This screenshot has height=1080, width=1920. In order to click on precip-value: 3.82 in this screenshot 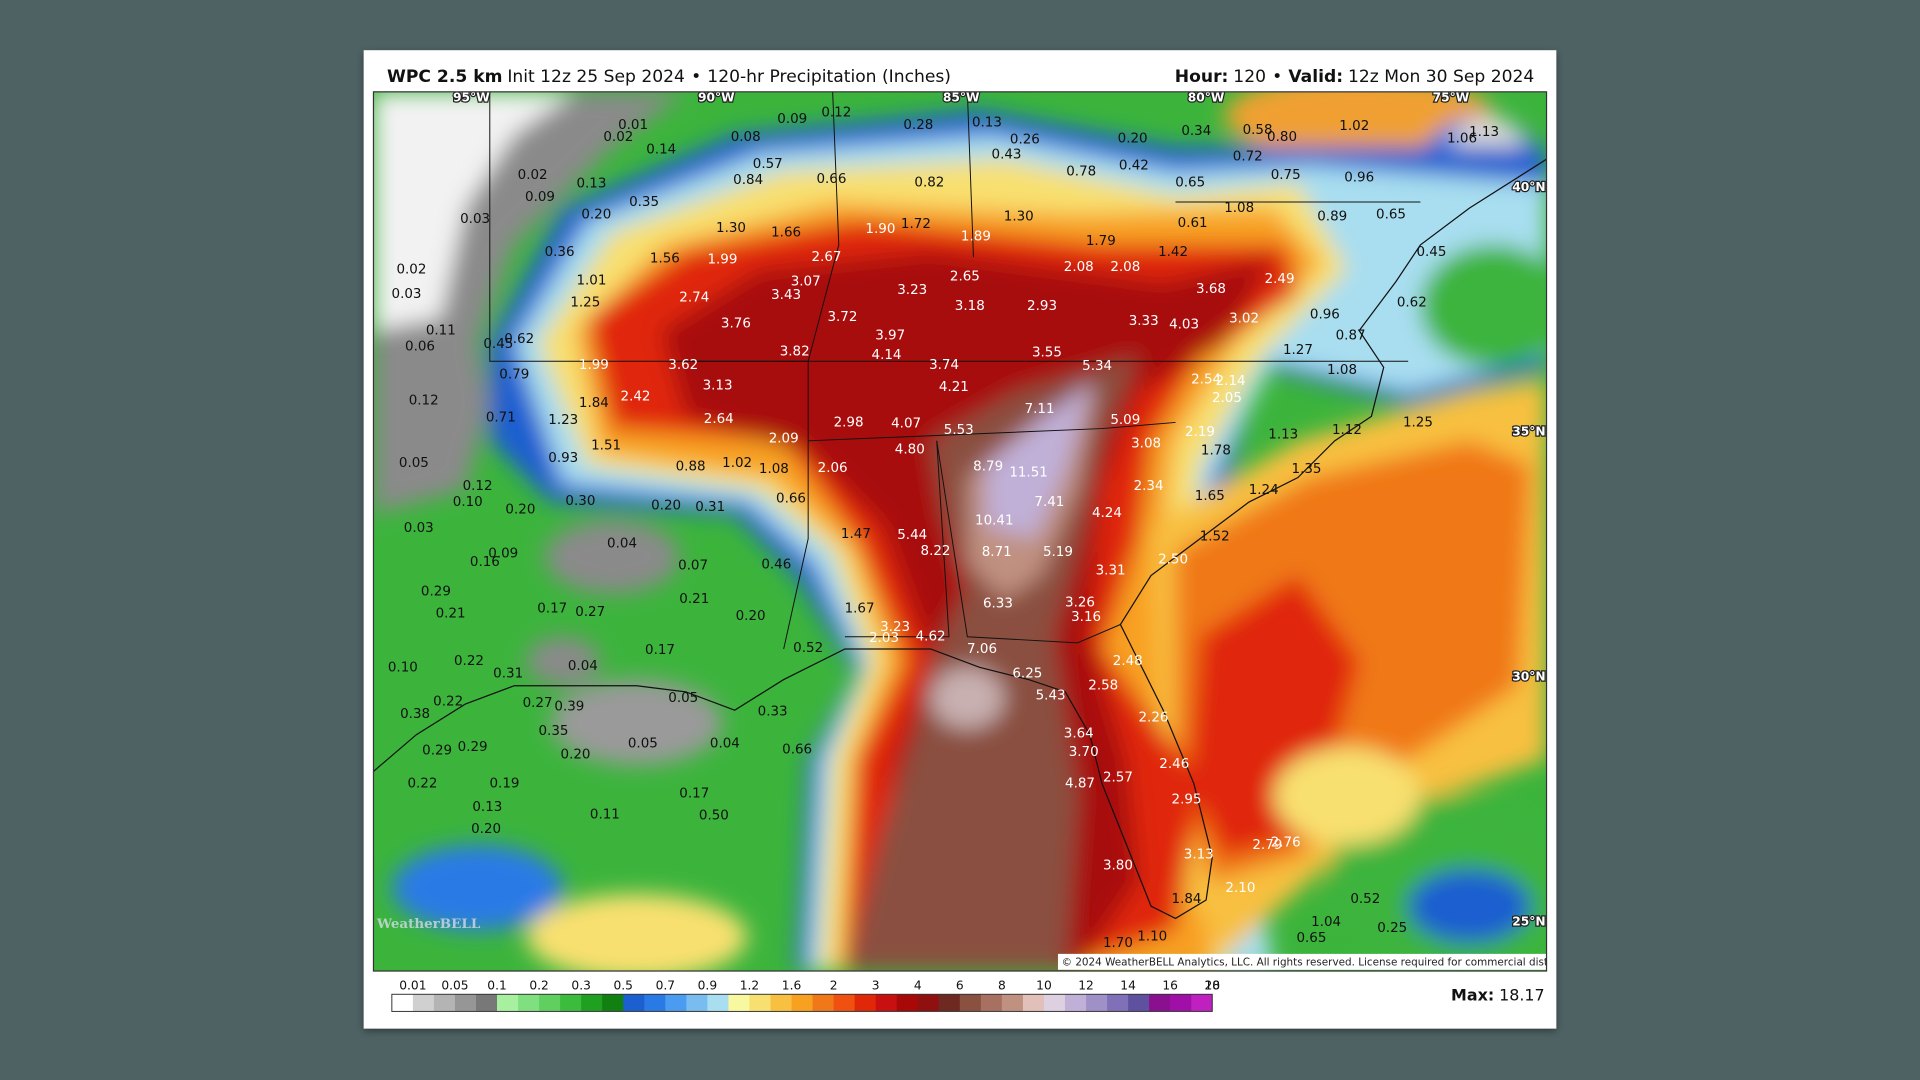, I will do `click(795, 351)`.